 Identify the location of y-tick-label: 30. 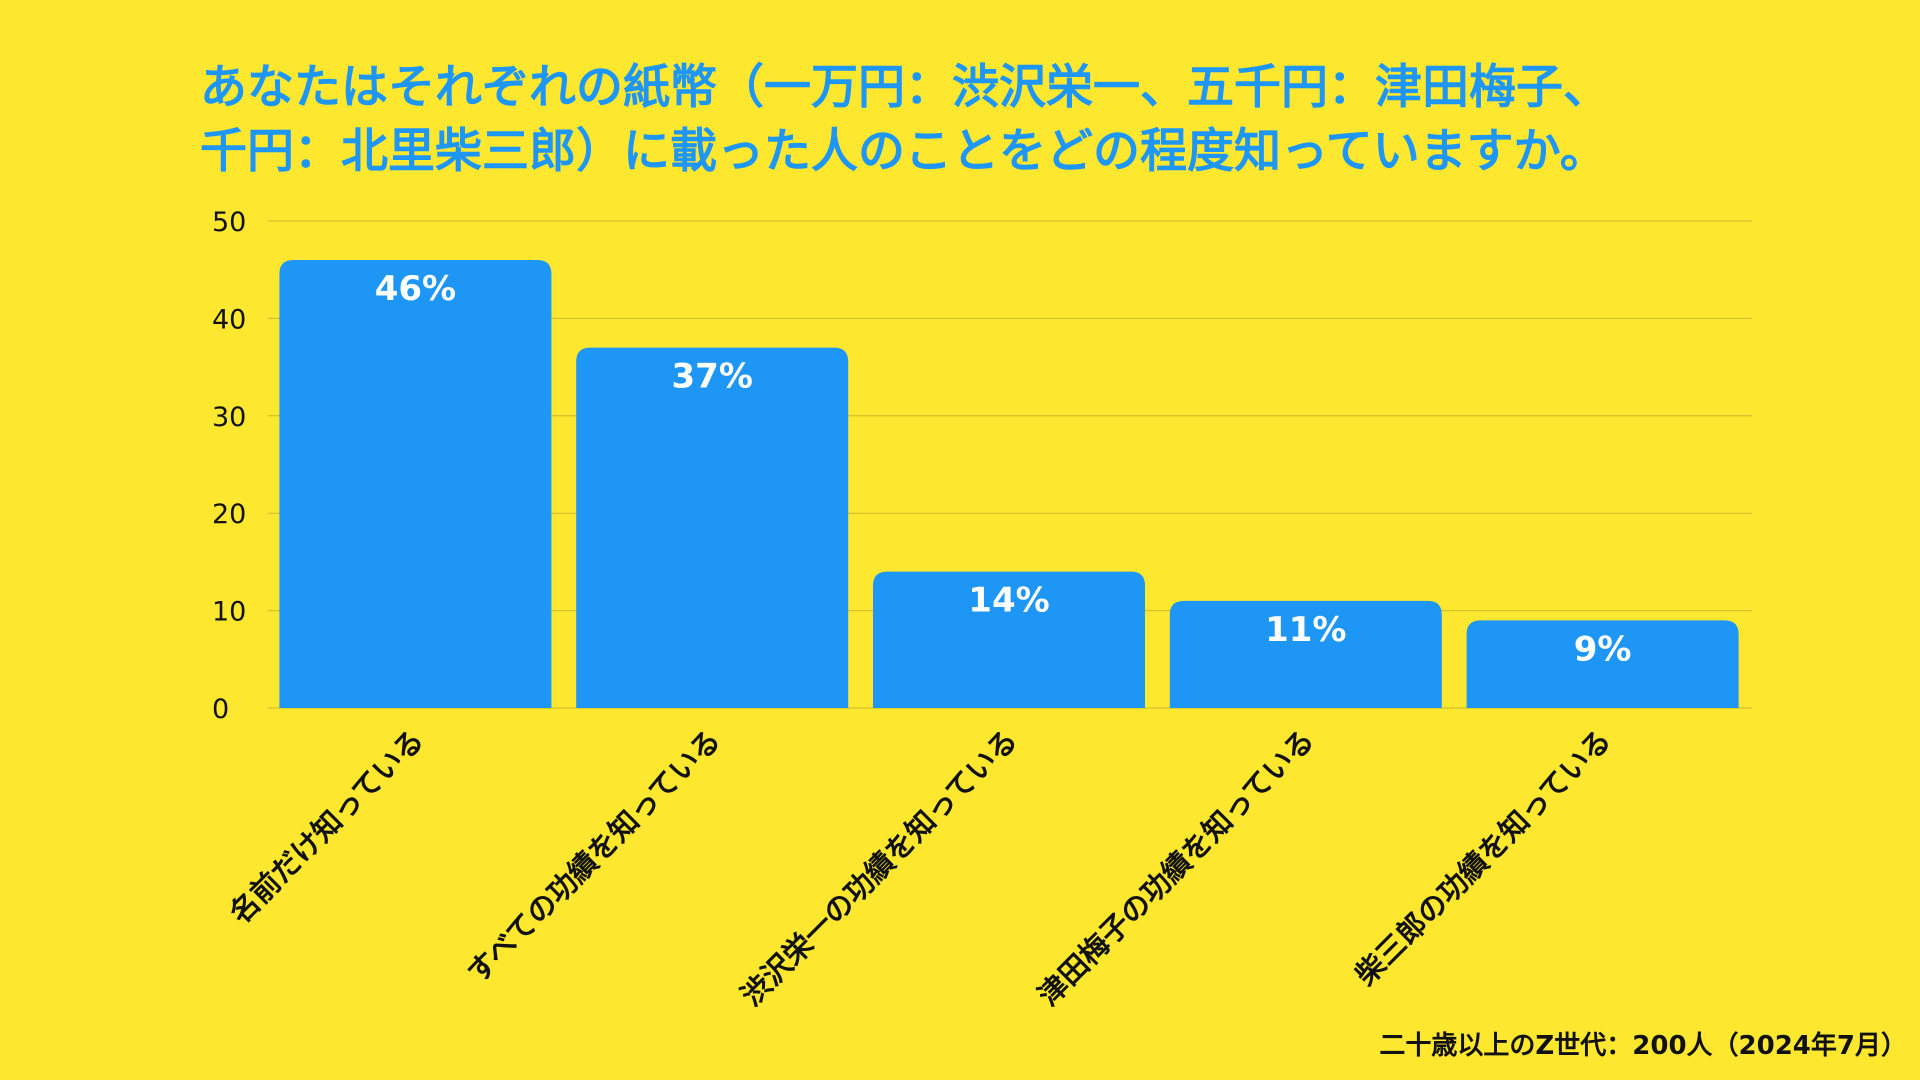
(229, 417).